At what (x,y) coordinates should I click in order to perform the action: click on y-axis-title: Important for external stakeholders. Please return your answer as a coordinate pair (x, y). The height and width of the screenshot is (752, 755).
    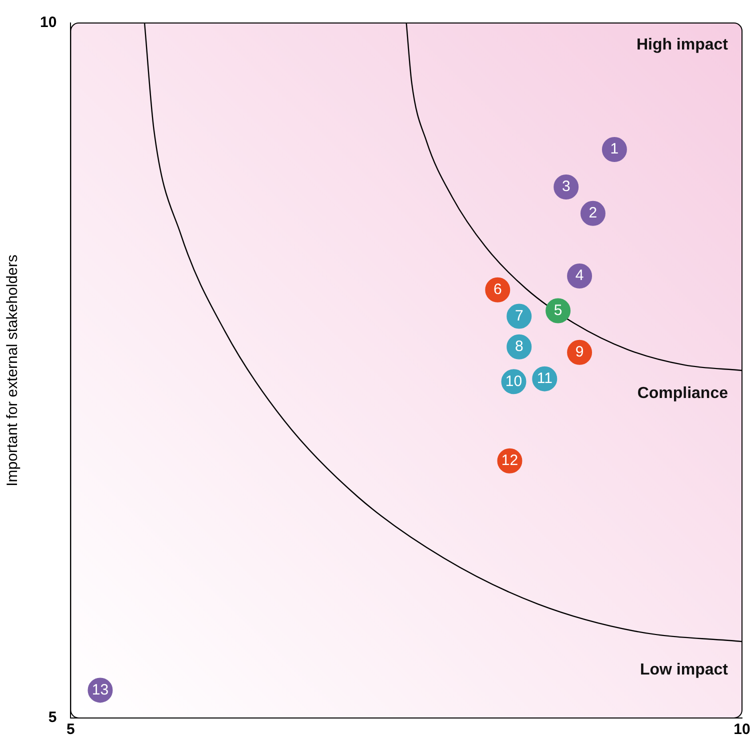
    Looking at the image, I should click on (13, 370).